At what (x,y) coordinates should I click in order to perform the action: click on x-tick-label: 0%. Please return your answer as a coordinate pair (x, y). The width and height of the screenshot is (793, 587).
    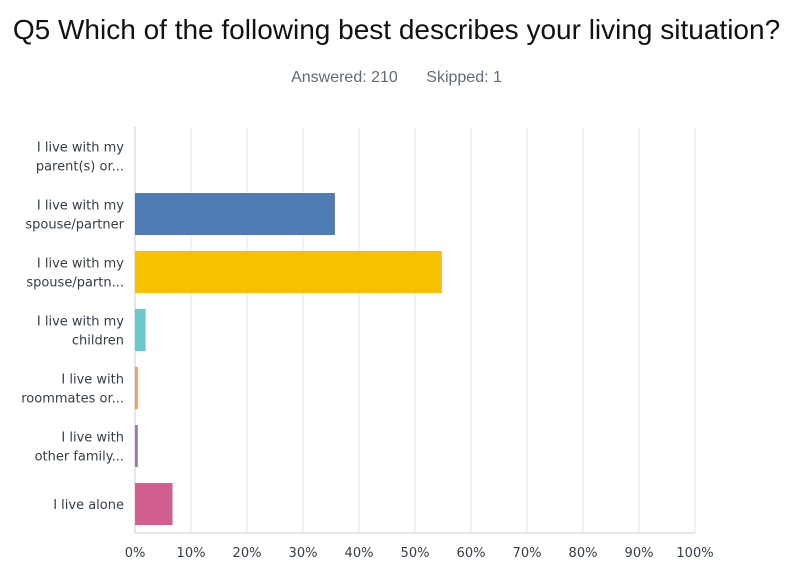
    Looking at the image, I should click on (135, 553).